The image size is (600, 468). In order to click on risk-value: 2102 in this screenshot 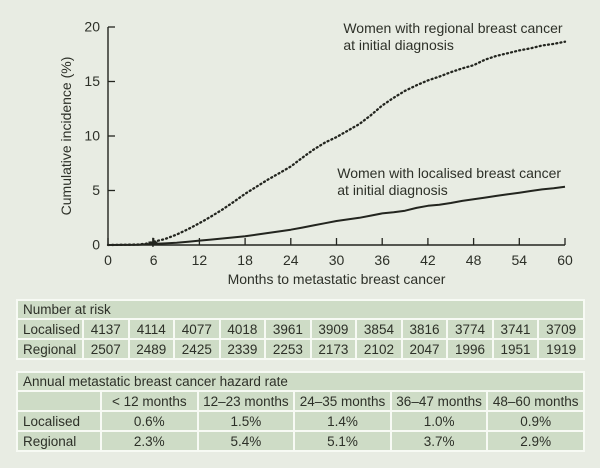, I will do `click(379, 349)`.